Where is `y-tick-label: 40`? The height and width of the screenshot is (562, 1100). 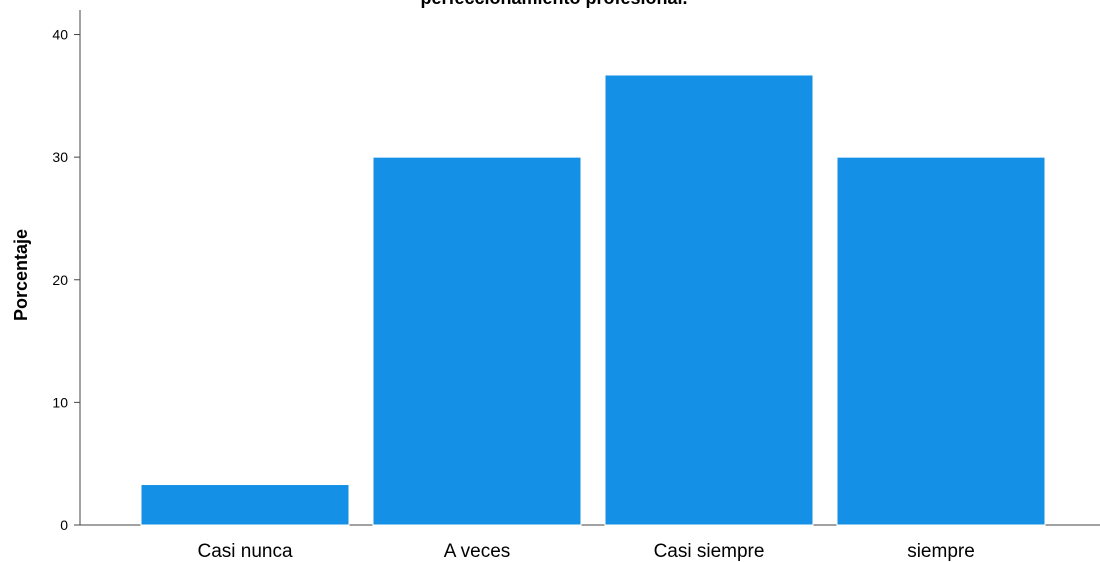 y-tick-label: 40 is located at coordinates (60, 35).